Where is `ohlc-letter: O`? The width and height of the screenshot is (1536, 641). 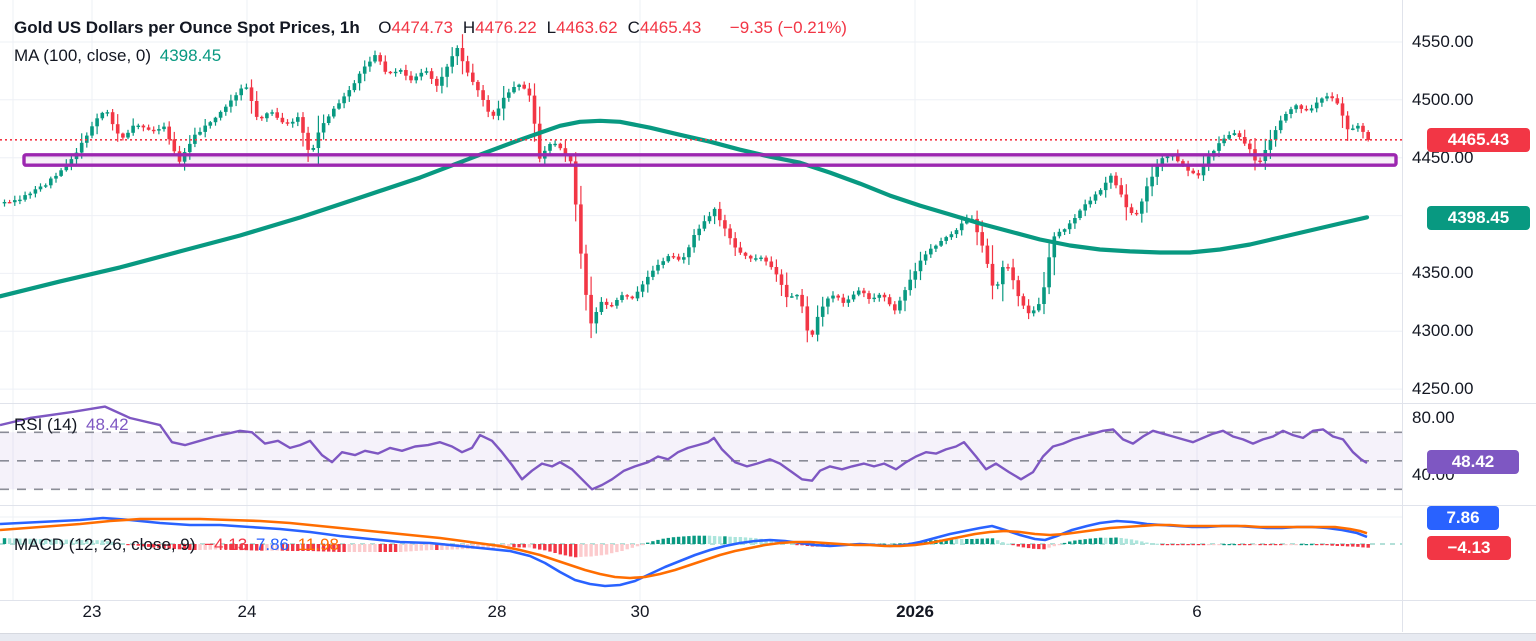 ohlc-letter: O is located at coordinates (385, 27).